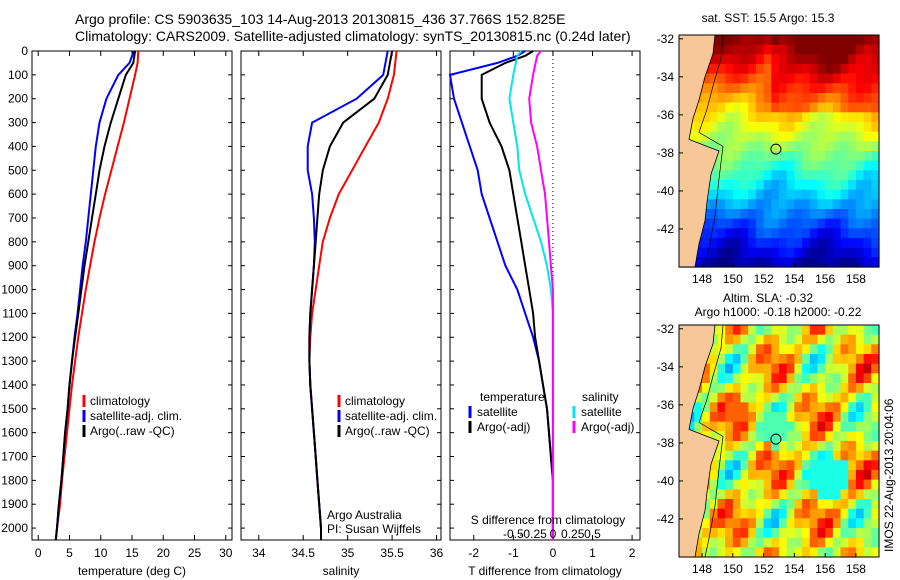 The image size is (900, 580). What do you see at coordinates (768, 18) in the screenshot?
I see `sst-map-title: sat. SST: 15.5 Argo: 15.3` at bounding box center [768, 18].